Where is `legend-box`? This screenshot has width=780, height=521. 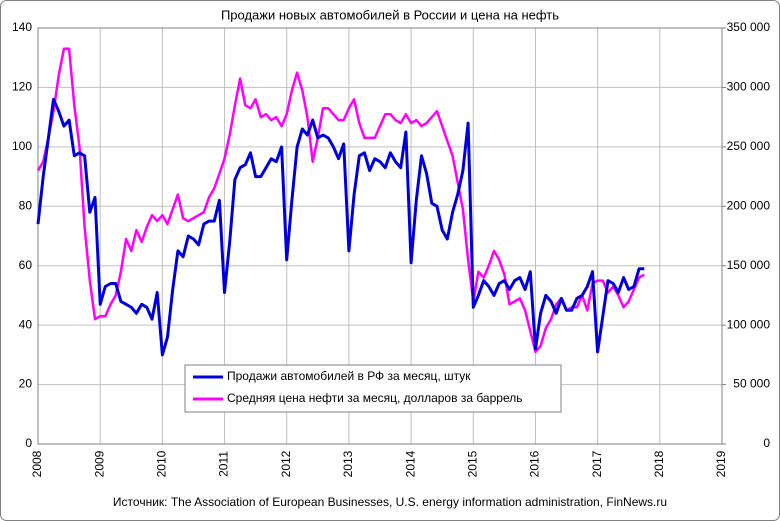
legend-box is located at coordinates (373, 388).